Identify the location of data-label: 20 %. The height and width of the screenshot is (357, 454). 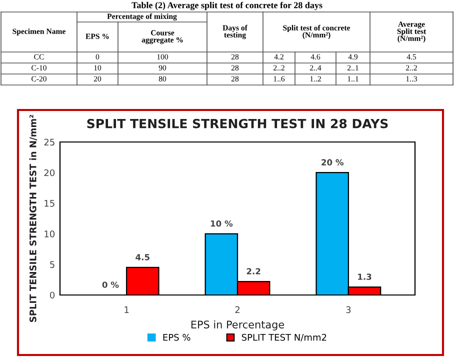
(333, 162).